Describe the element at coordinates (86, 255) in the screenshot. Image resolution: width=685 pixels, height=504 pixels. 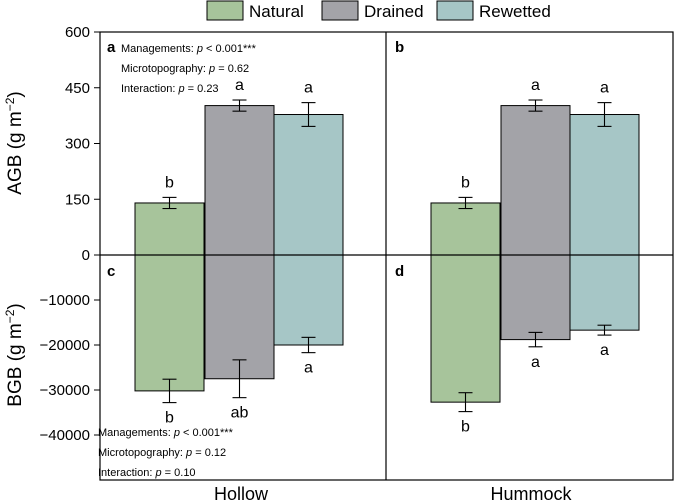
I see `top-ytick-label: 0` at that location.